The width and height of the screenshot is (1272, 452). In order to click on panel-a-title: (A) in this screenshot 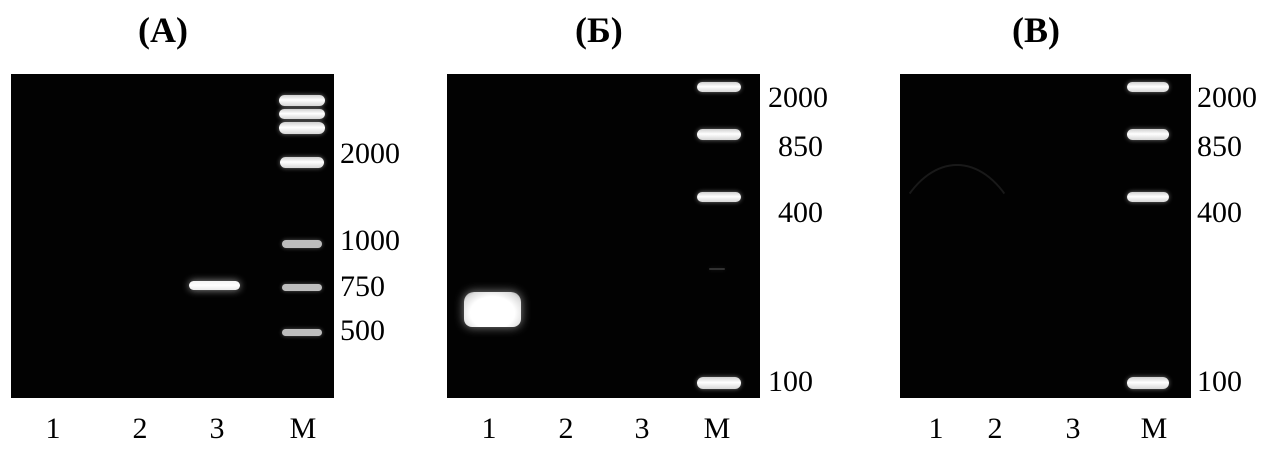, I will do `click(163, 30)`.